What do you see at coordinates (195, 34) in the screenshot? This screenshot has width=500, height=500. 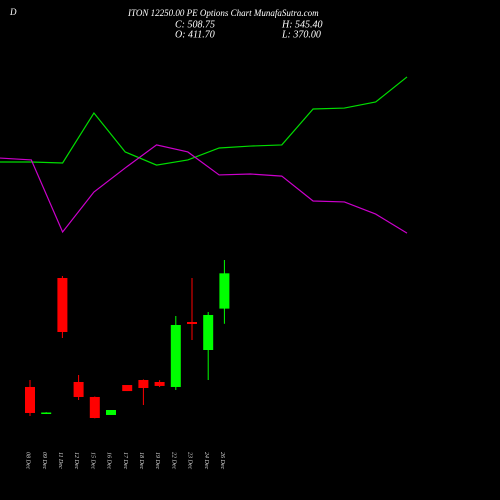 I see `open-stat: O: 411.70` at bounding box center [195, 34].